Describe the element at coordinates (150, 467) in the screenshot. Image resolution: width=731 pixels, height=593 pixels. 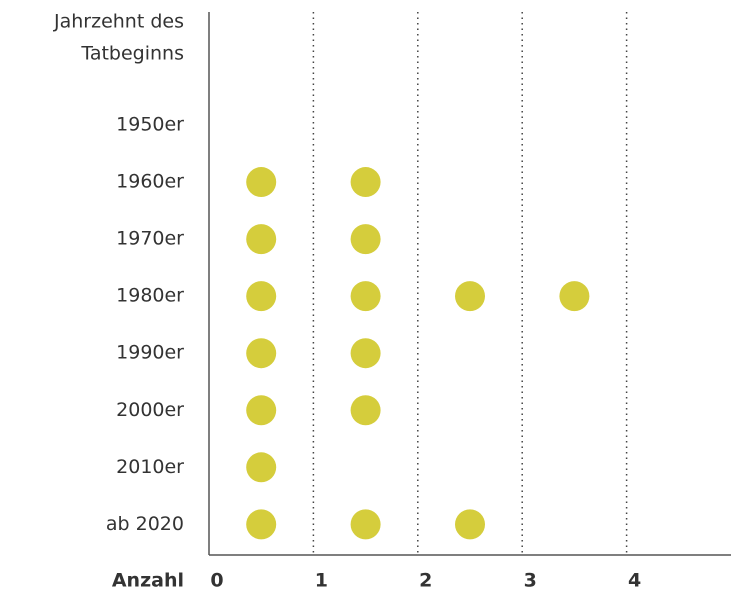
I see `y-tick-label: 2010er` at that location.